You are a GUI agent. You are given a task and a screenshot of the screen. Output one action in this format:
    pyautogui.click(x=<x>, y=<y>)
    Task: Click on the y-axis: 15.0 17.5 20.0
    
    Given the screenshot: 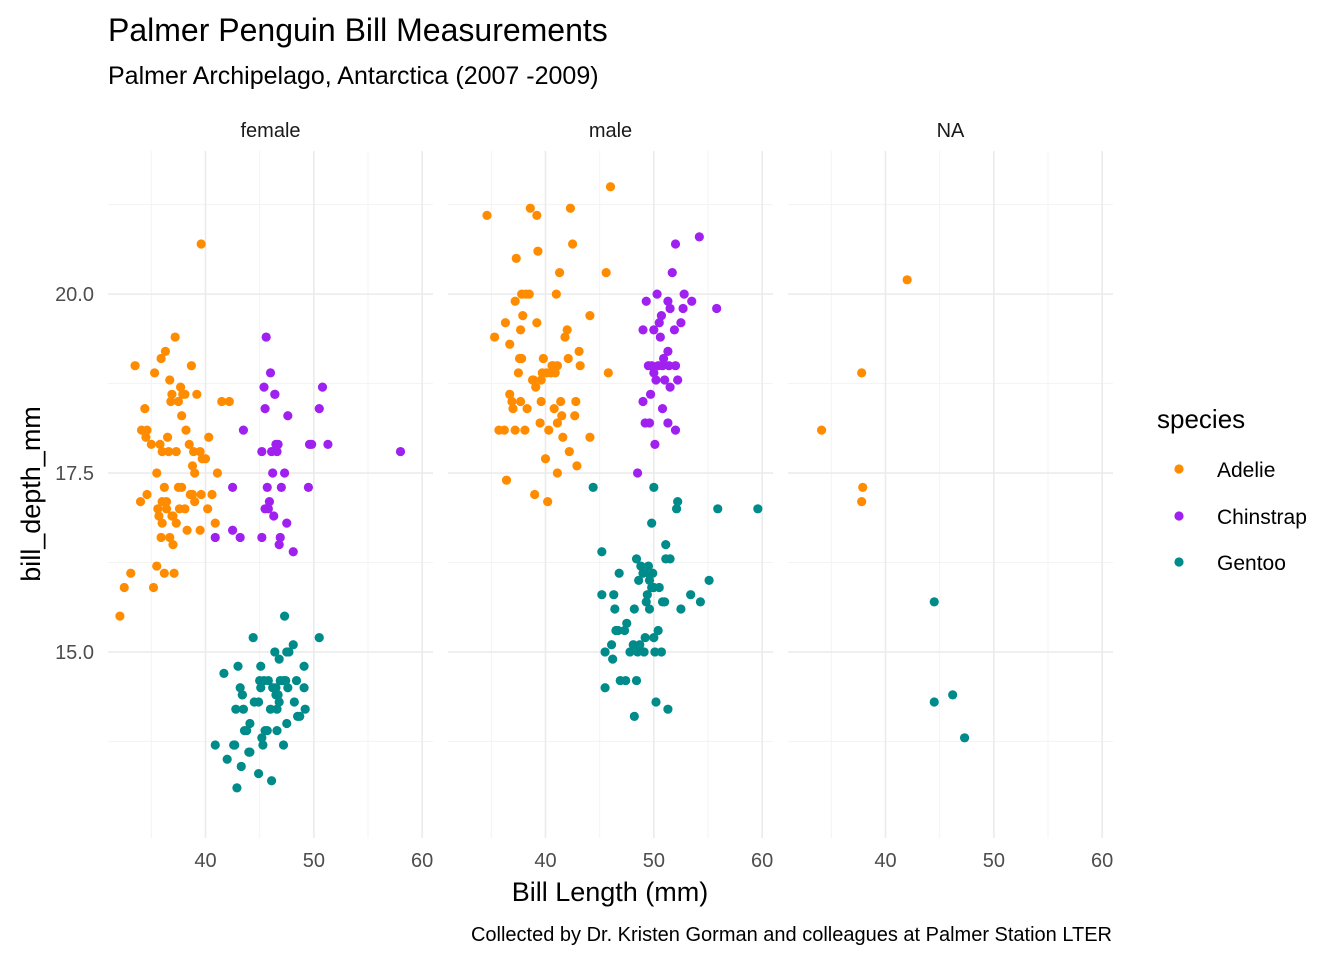 What is the action you would take?
    pyautogui.click(x=74, y=474)
    